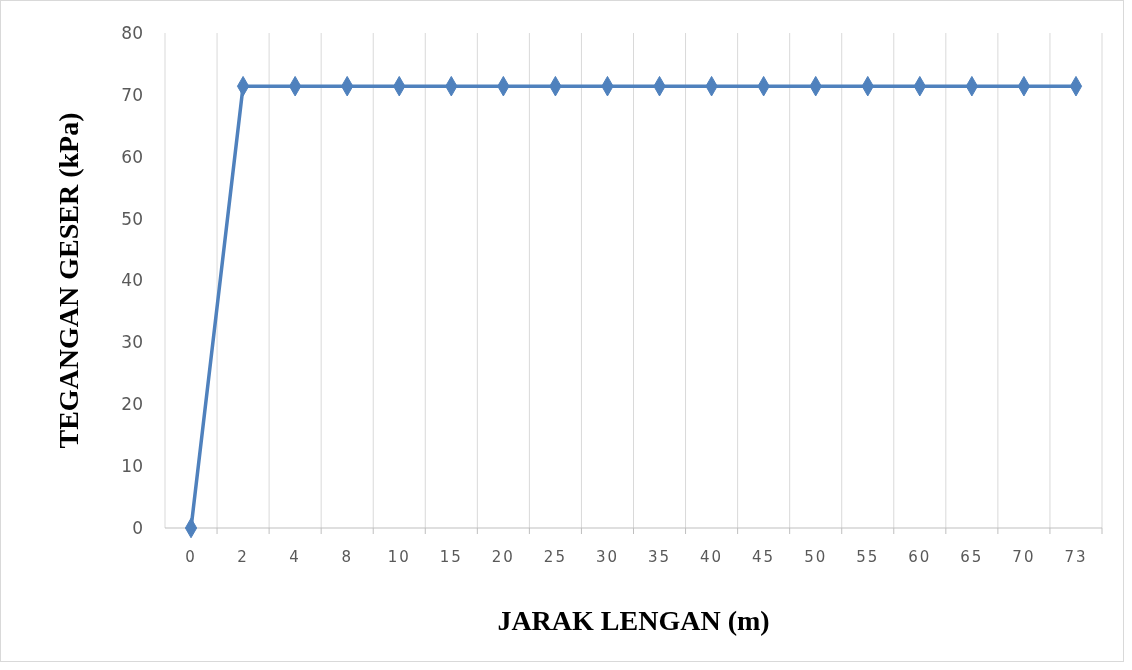 This screenshot has width=1132, height=670. I want to click on x-tick-label: 73, so click(1076, 557).